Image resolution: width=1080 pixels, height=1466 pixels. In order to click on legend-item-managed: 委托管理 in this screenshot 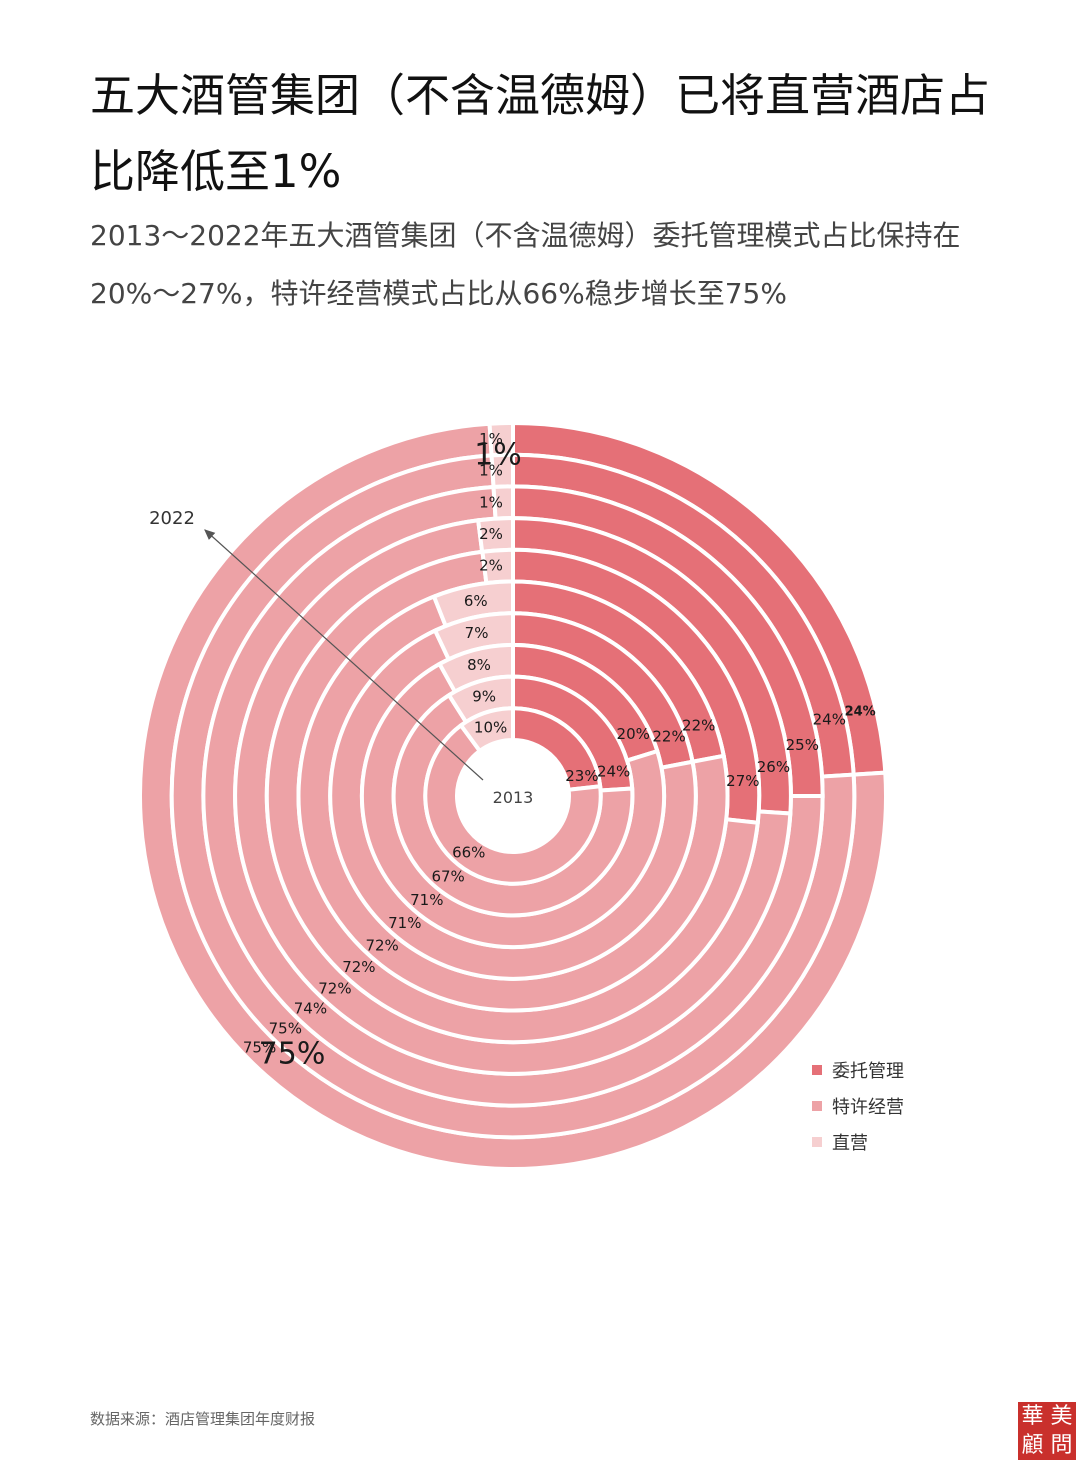, I will do `click(858, 1070)`.